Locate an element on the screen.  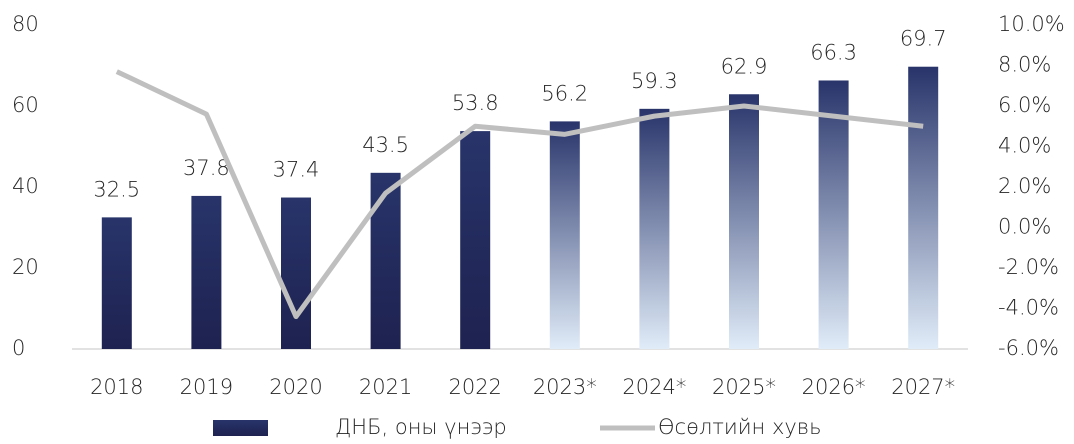
data-label: 43.5 is located at coordinates (385, 145).